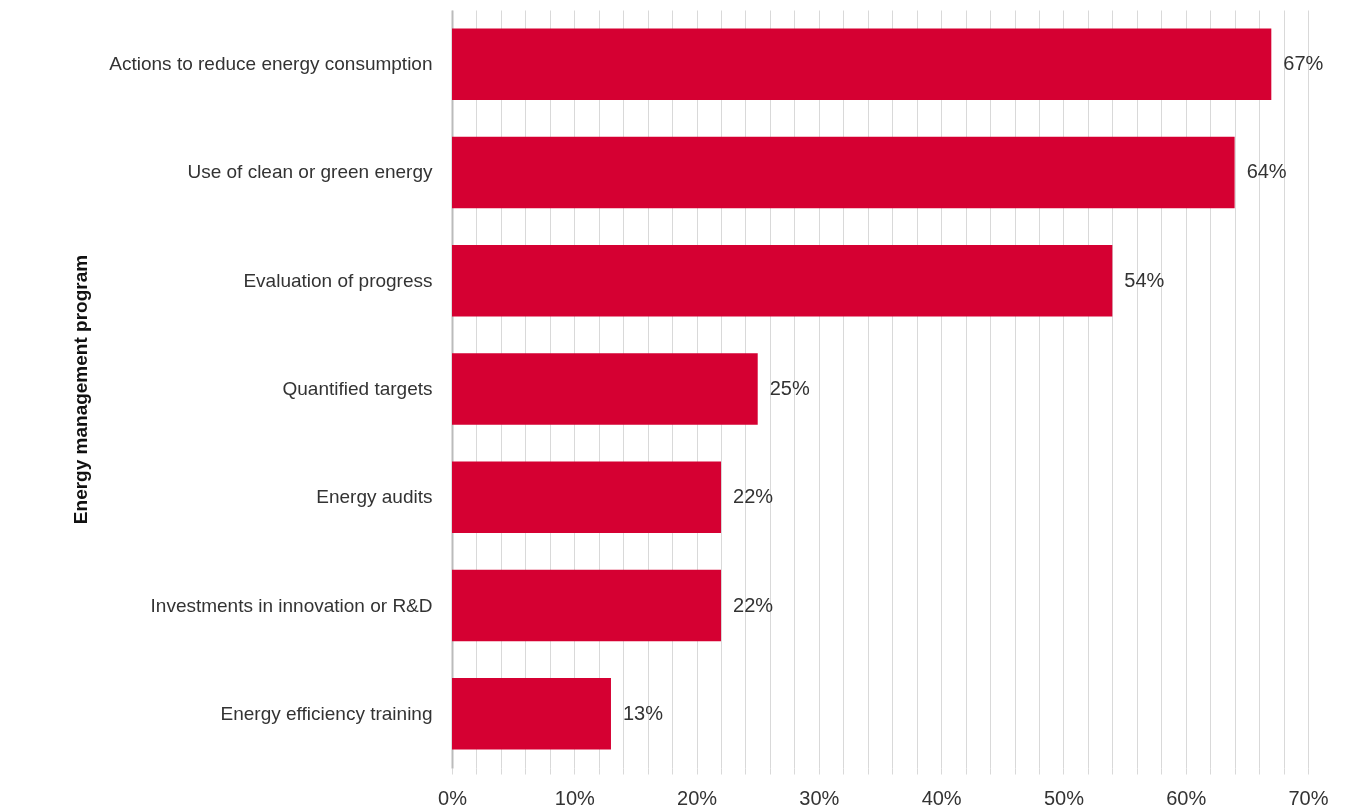 The height and width of the screenshot is (811, 1371). What do you see at coordinates (1064, 797) in the screenshot?
I see `x-tick-label: 50%` at bounding box center [1064, 797].